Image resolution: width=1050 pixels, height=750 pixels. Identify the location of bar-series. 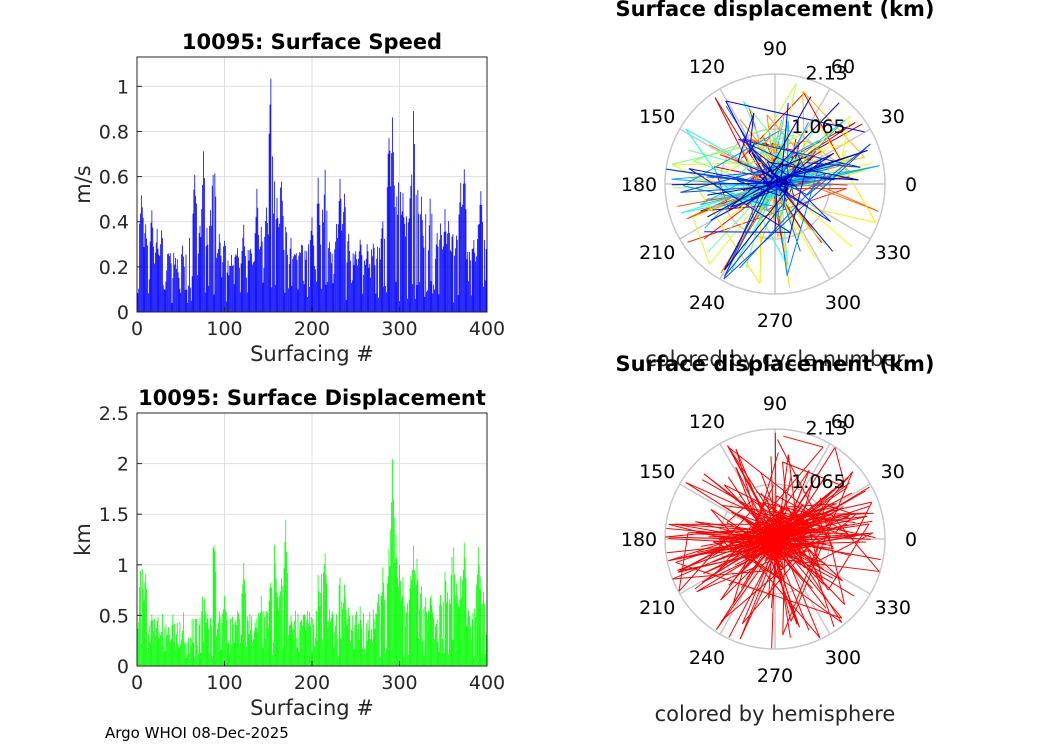
(312, 195).